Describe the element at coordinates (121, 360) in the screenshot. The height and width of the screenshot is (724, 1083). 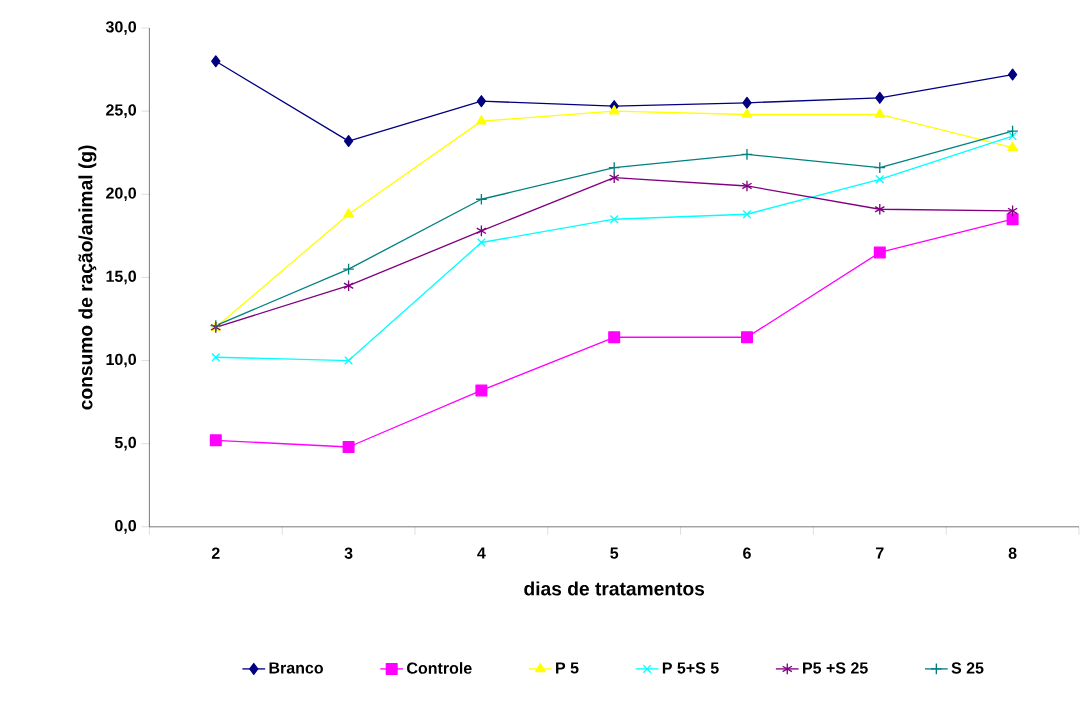
I see `y-tick-label: 10,0` at that location.